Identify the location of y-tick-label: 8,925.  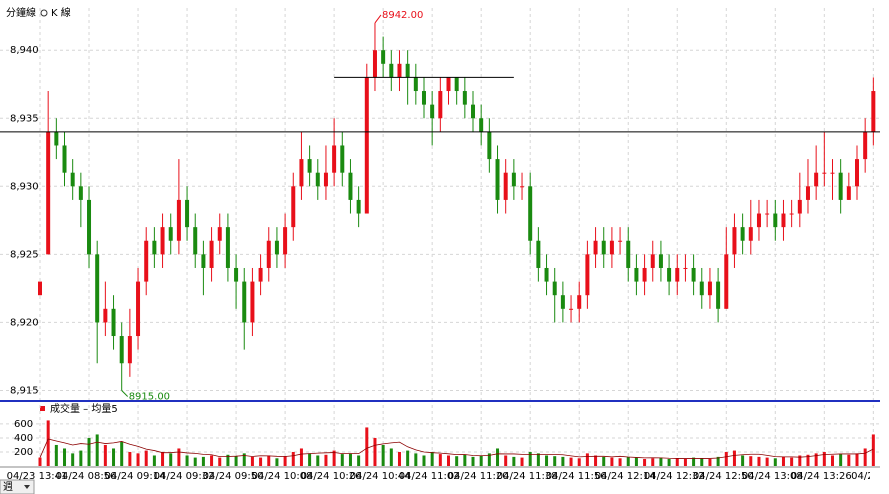
(24, 254).